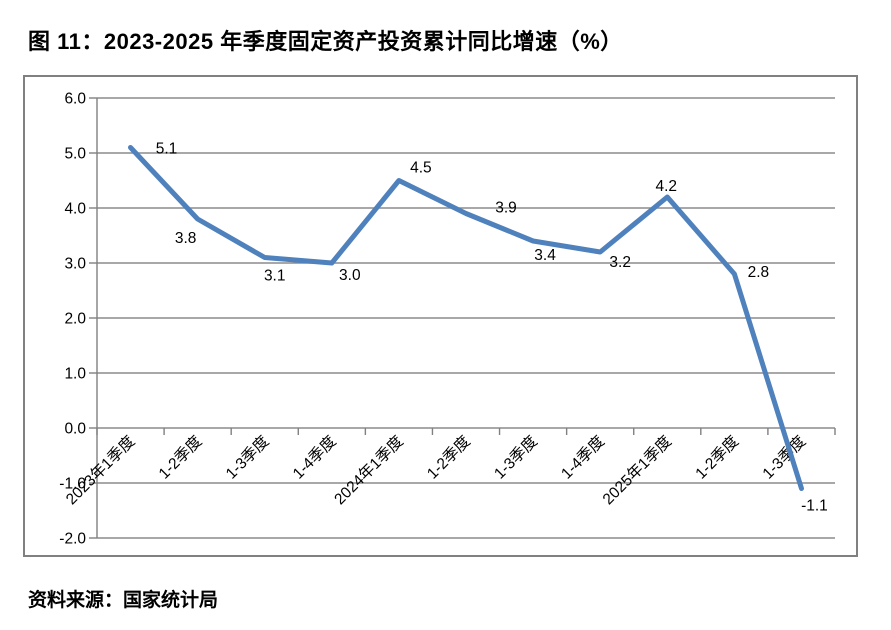 The image size is (891, 630). What do you see at coordinates (275, 276) in the screenshot?
I see `data-label: 3.1` at bounding box center [275, 276].